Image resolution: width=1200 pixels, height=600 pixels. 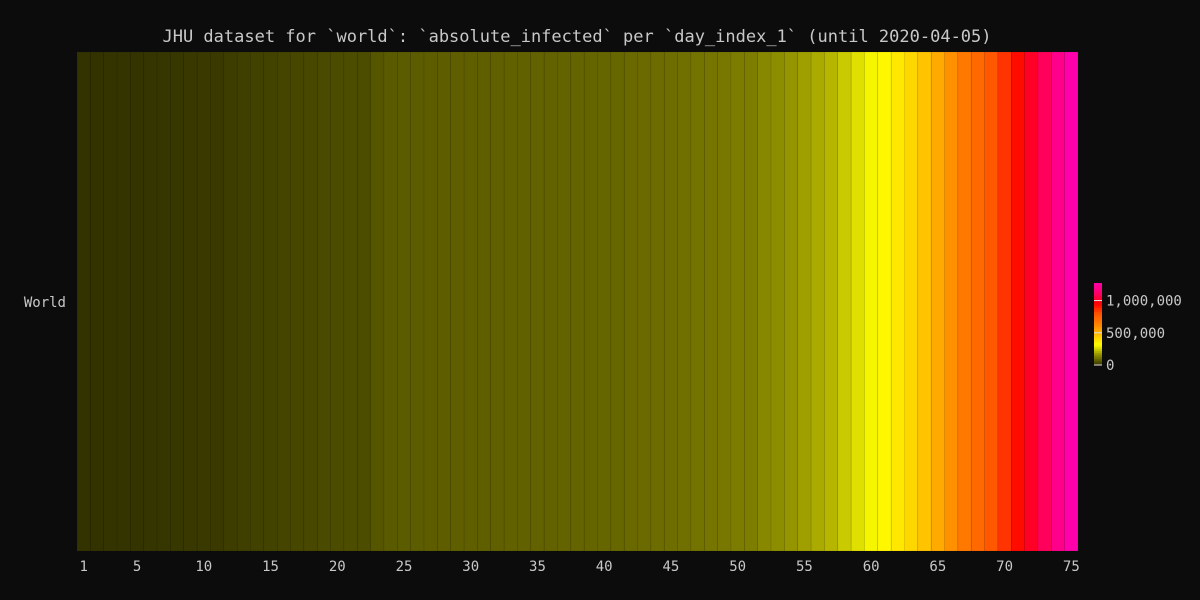 What do you see at coordinates (579, 567) in the screenshot?
I see `x-axis-ticks: 1 5 10 15 20 25 30 35 40 45 50 55 60 65 70 75` at bounding box center [579, 567].